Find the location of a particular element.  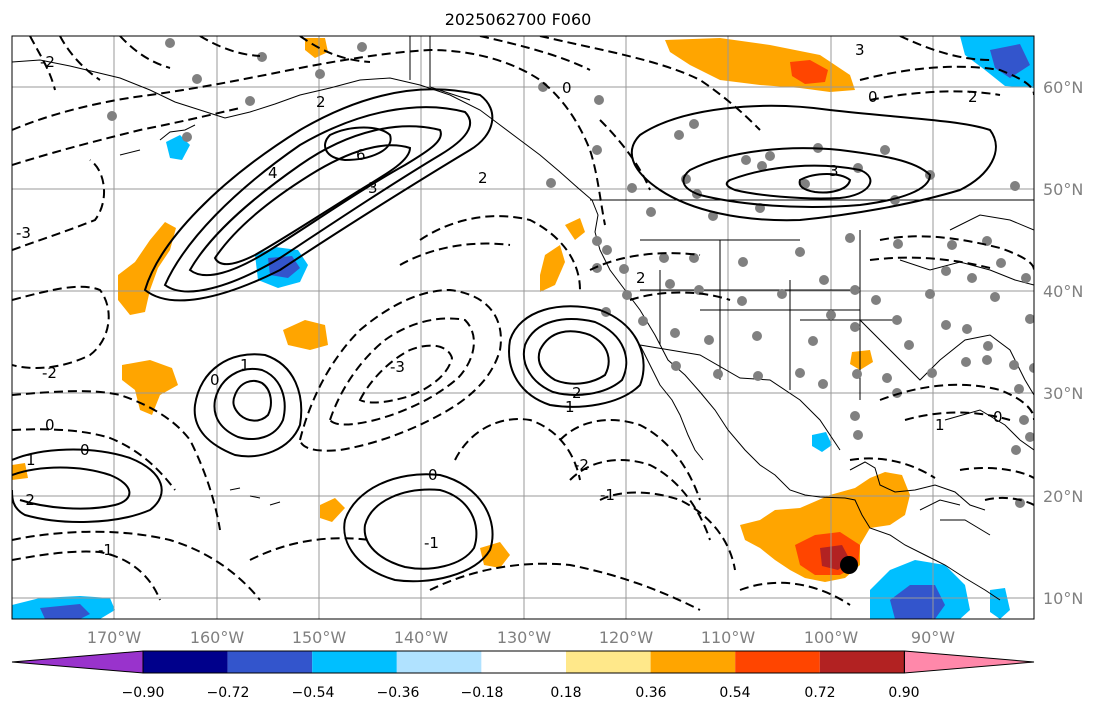

lon-label: 120°W is located at coordinates (626, 637).